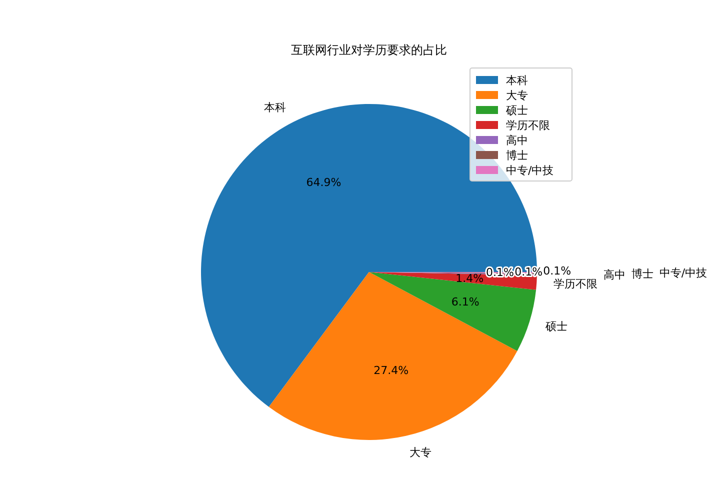  Describe the element at coordinates (683, 273) in the screenshot. I see `category-label: 中专/中技` at that location.